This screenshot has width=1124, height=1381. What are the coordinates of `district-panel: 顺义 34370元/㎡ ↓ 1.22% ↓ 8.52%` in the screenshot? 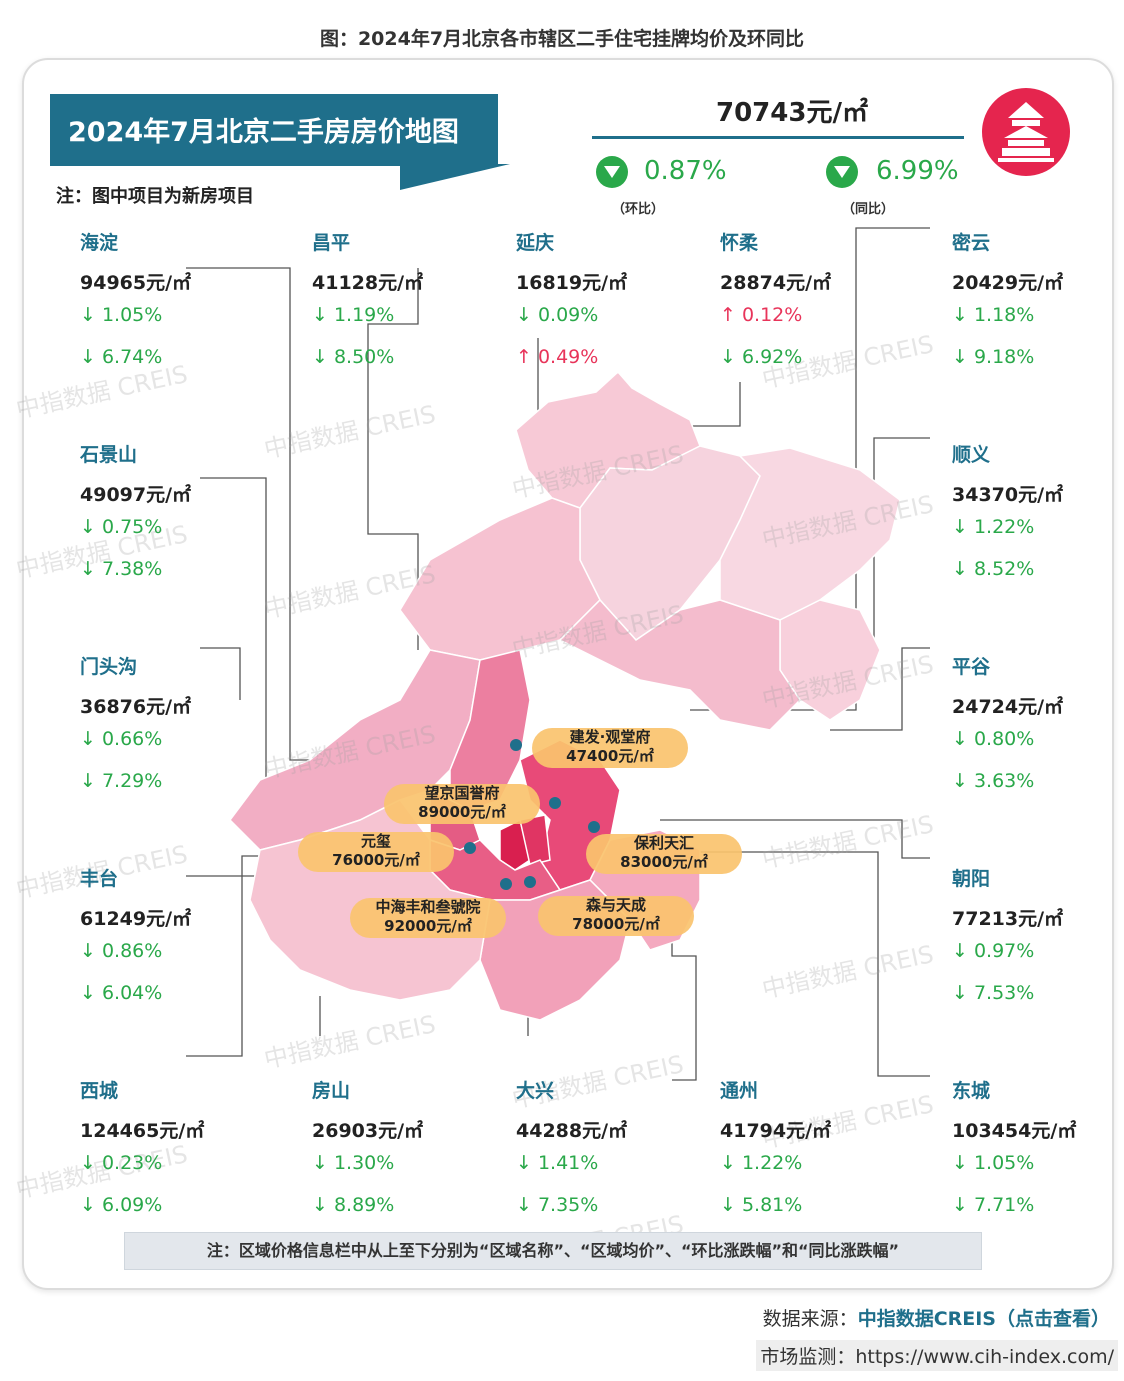 It's located at (1038, 520).